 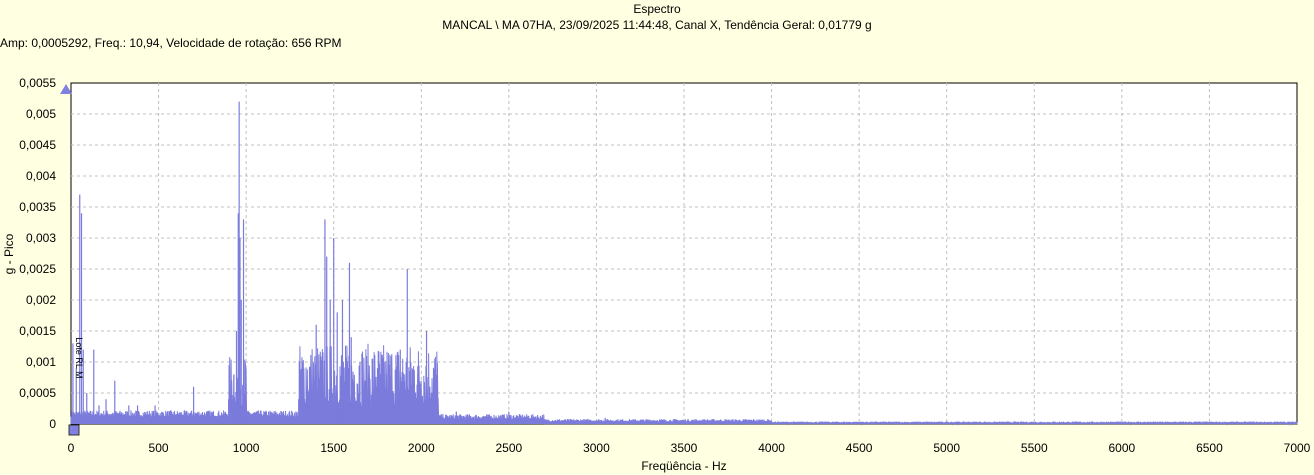 What do you see at coordinates (37, 83) in the screenshot?
I see `y-tick-label: 0,0055` at bounding box center [37, 83].